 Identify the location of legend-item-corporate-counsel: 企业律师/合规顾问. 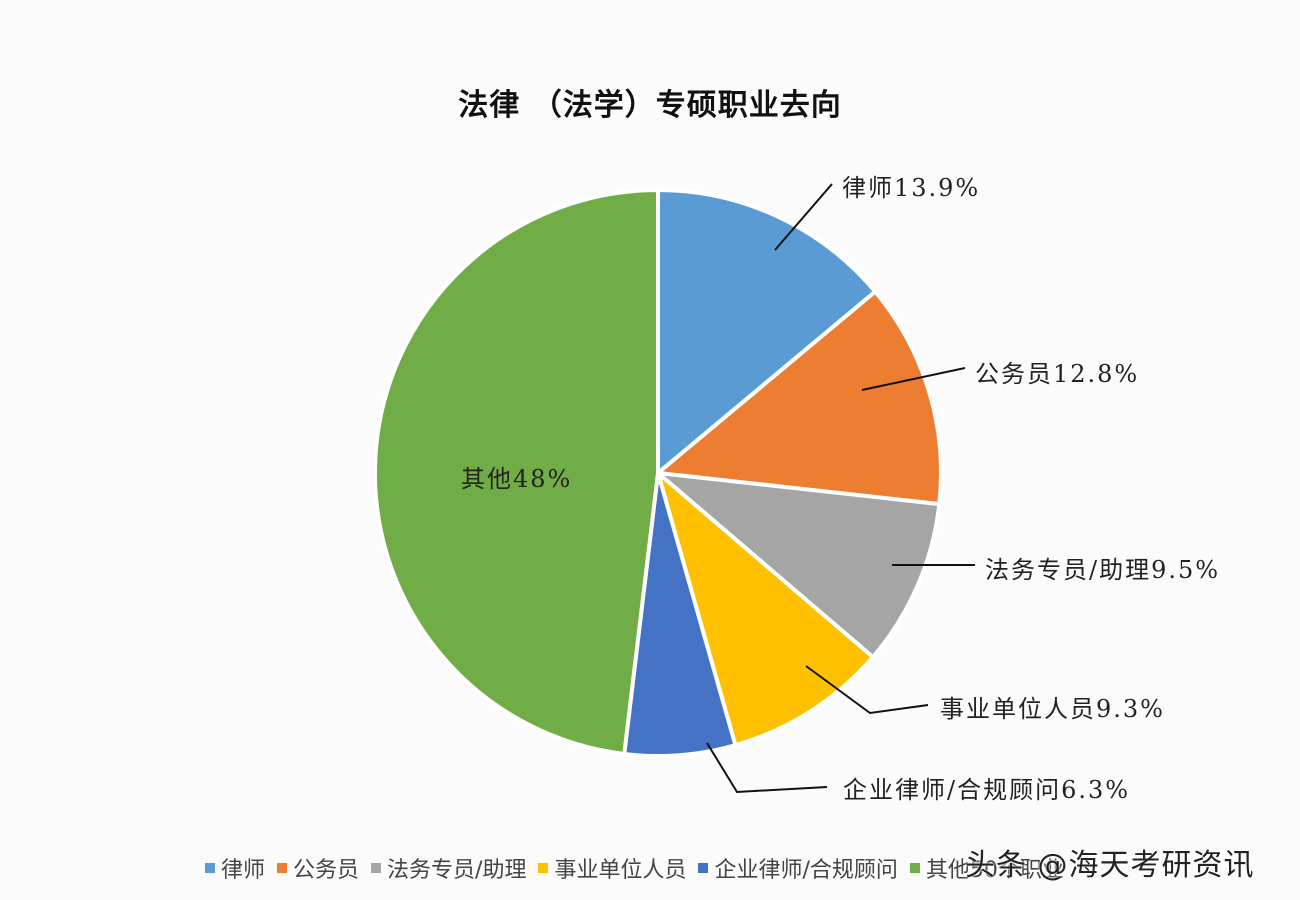
(798, 868).